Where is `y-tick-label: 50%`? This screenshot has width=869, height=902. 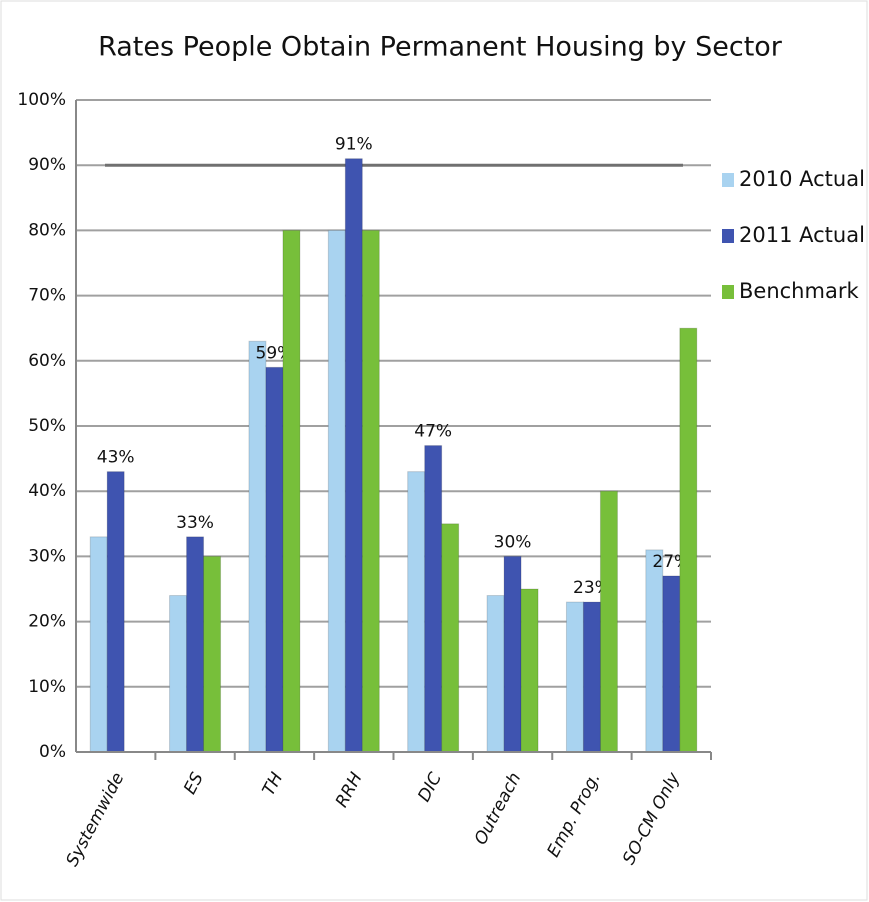
y-tick-label: 50% is located at coordinates (47, 426).